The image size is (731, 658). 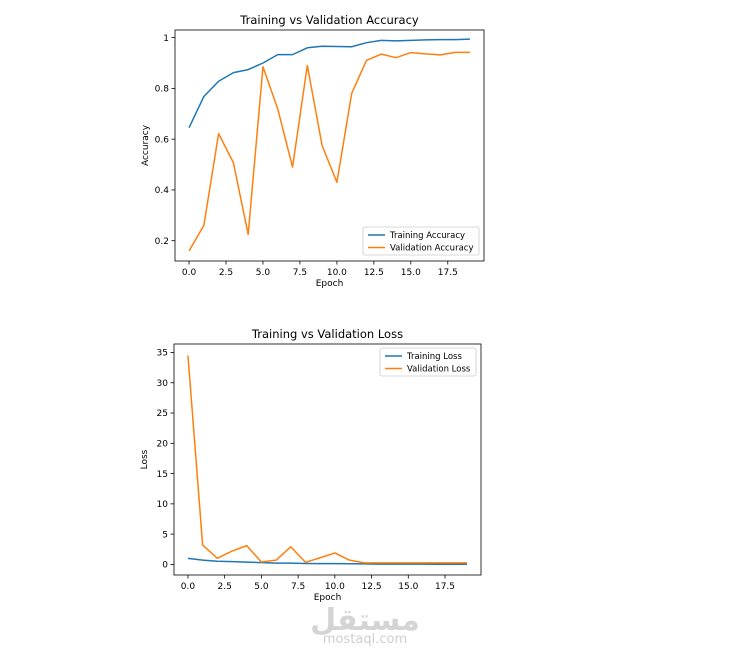 What do you see at coordinates (427, 236) in the screenshot?
I see `accuracy-legend-label: Training Accuracy` at bounding box center [427, 236].